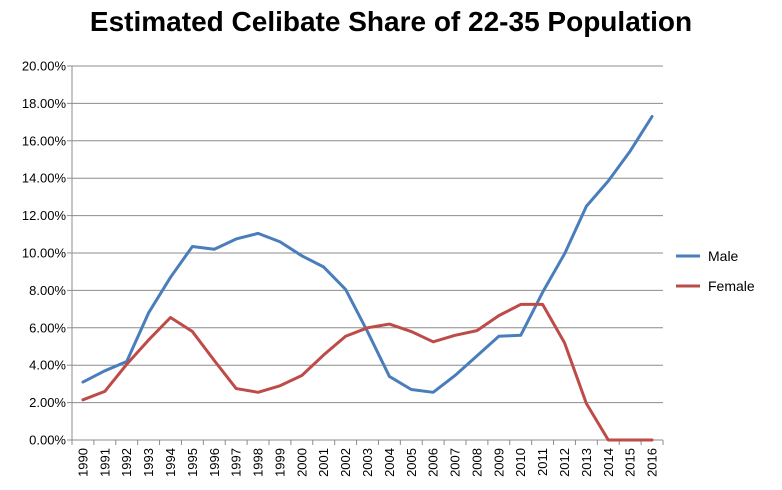 The height and width of the screenshot is (490, 782). Describe the element at coordinates (44, 140) in the screenshot. I see `y-tick-label: 16.00%` at that location.